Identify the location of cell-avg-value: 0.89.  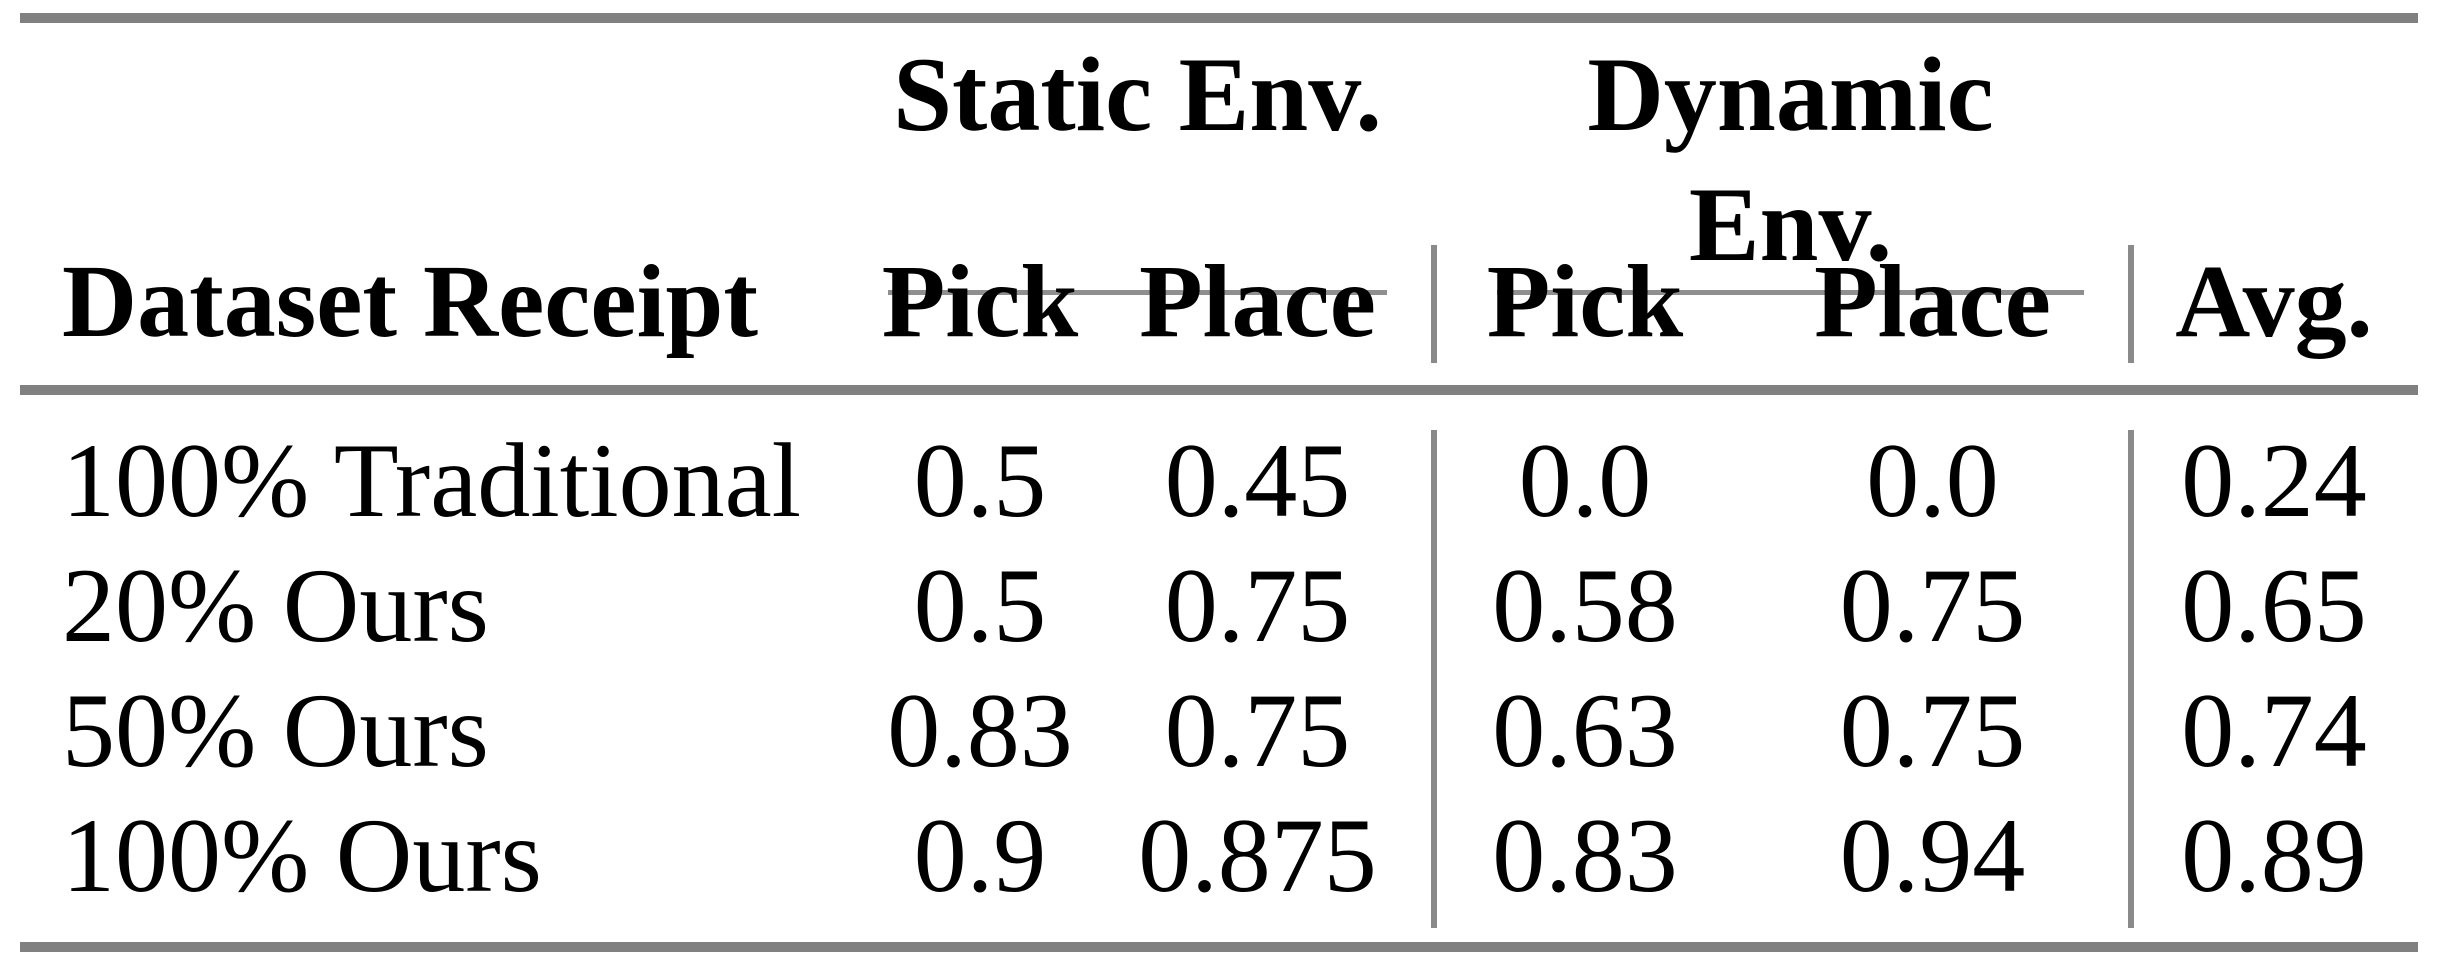
(2274, 855).